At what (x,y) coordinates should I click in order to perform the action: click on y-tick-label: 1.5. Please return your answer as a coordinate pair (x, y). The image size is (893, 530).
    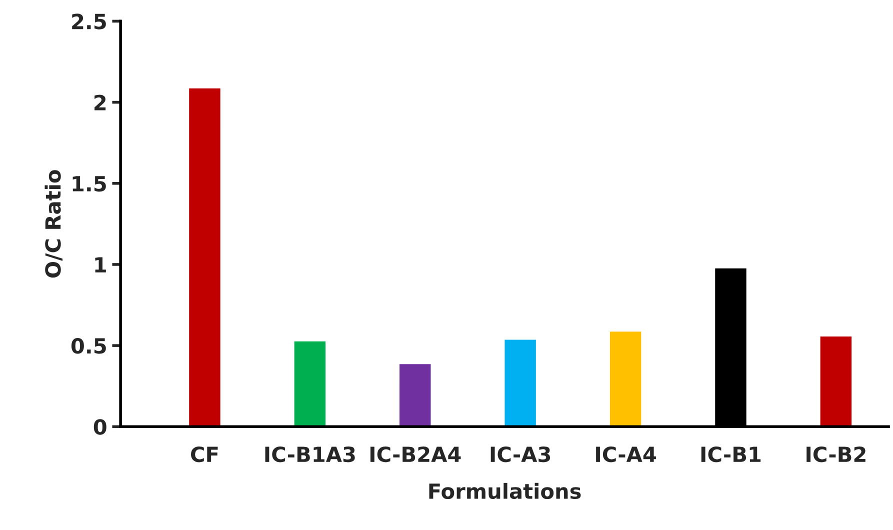
    Looking at the image, I should click on (89, 184).